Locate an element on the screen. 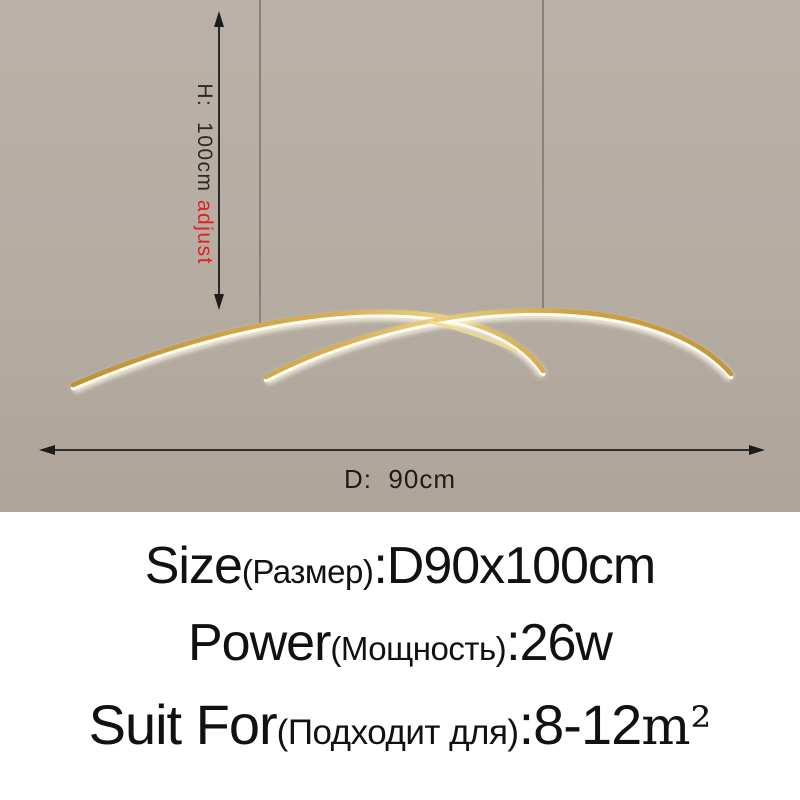  power-value: :26w is located at coordinates (559, 643).